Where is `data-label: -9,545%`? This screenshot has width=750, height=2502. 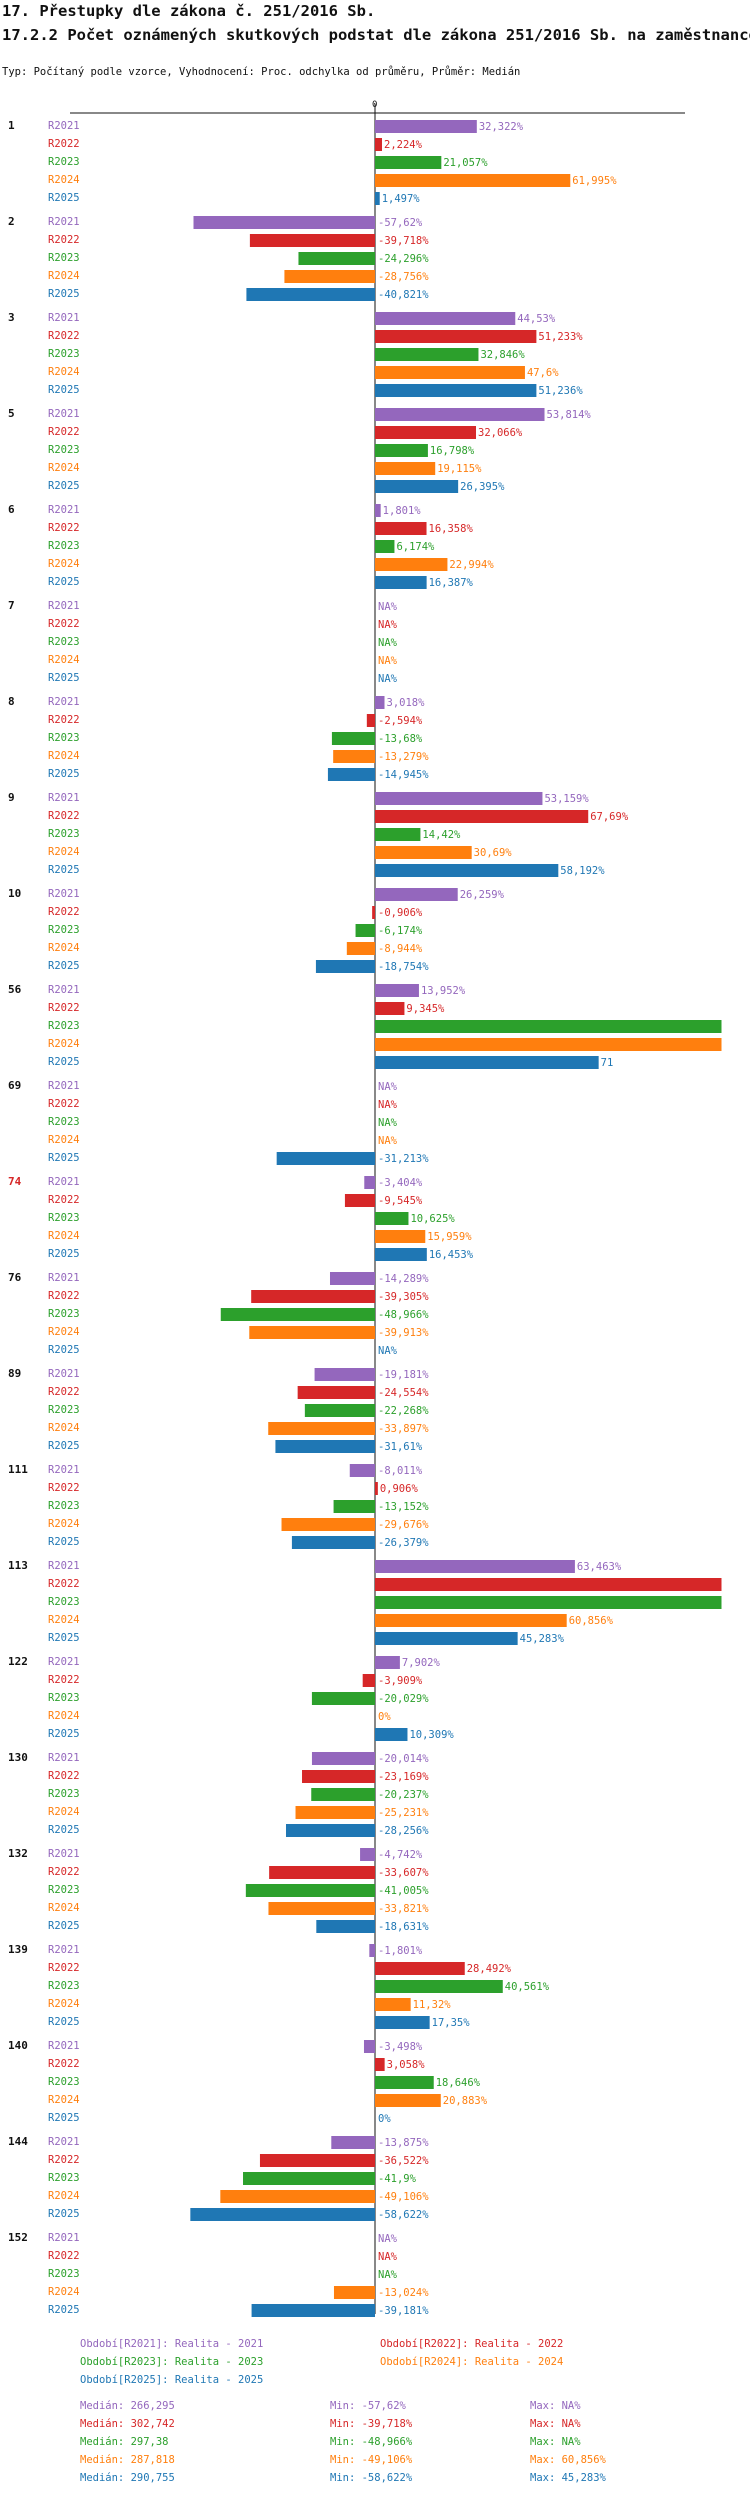 data-label: -9,545% is located at coordinates (400, 1201).